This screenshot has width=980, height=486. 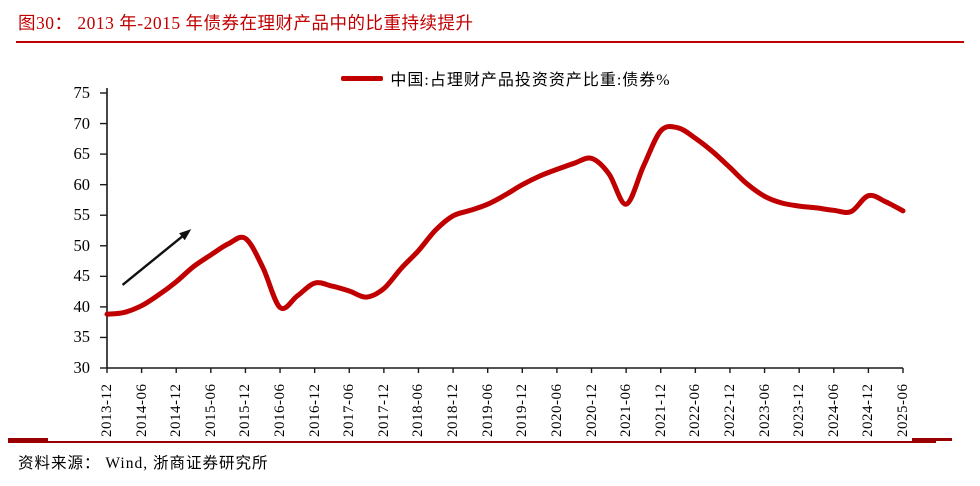 I want to click on x-tick-label: 2016-12, so click(x=314, y=410).